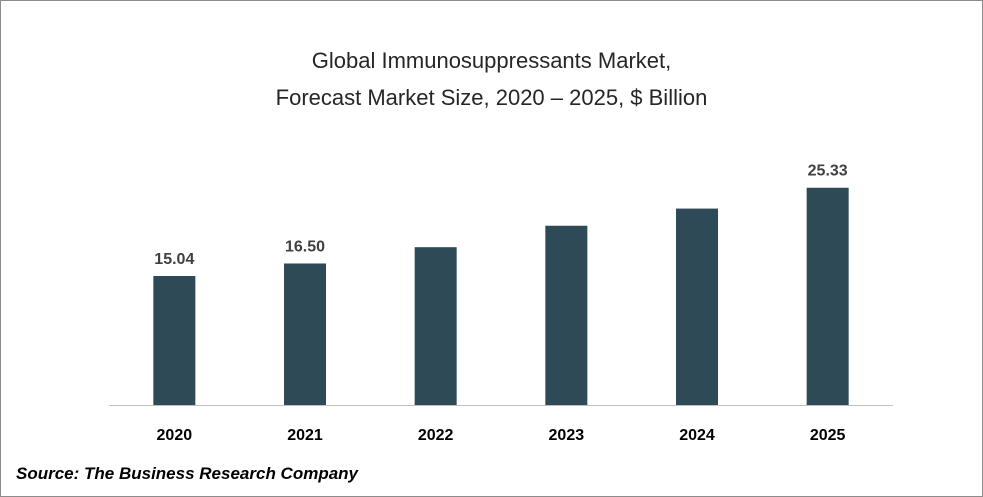 This screenshot has width=983, height=497. What do you see at coordinates (435, 326) in the screenshot?
I see `bar-2022` at bounding box center [435, 326].